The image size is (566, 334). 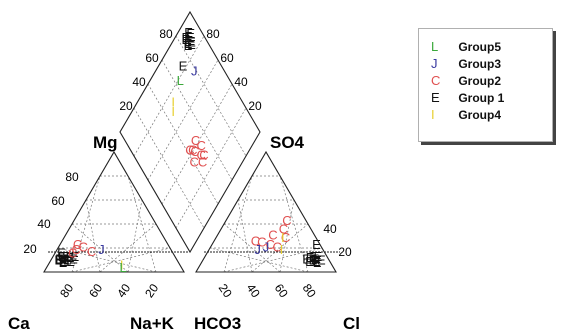 What do you see at coordinates (435, 97) in the screenshot?
I see `legend-symbol: E` at bounding box center [435, 97].